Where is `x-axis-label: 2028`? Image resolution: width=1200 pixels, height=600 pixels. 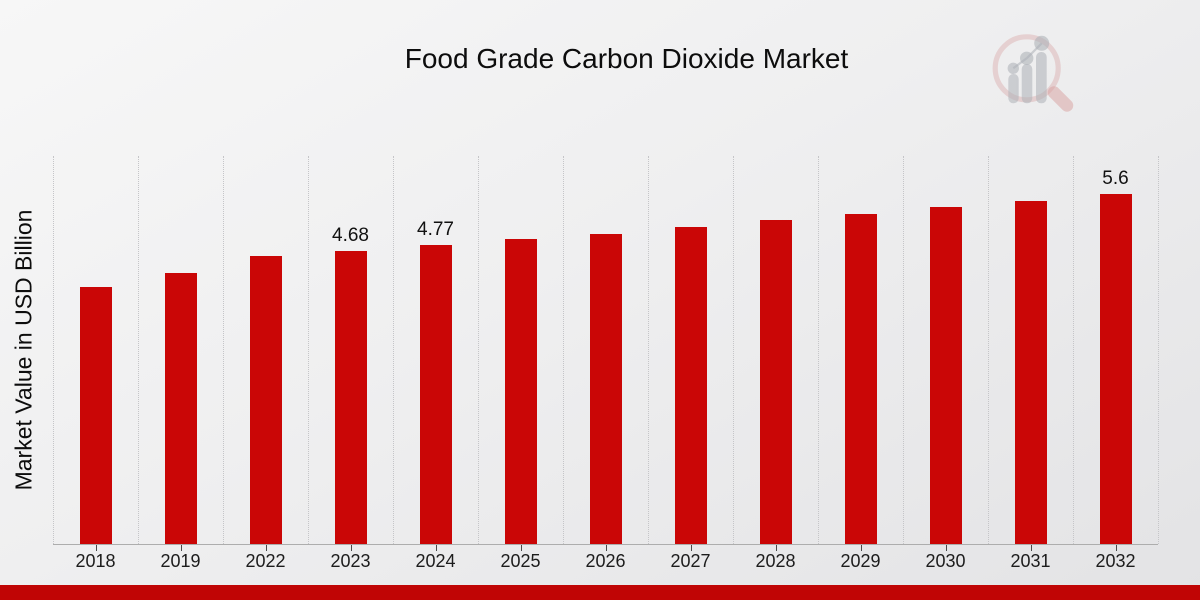 x-axis-label: 2028 is located at coordinates (775, 561).